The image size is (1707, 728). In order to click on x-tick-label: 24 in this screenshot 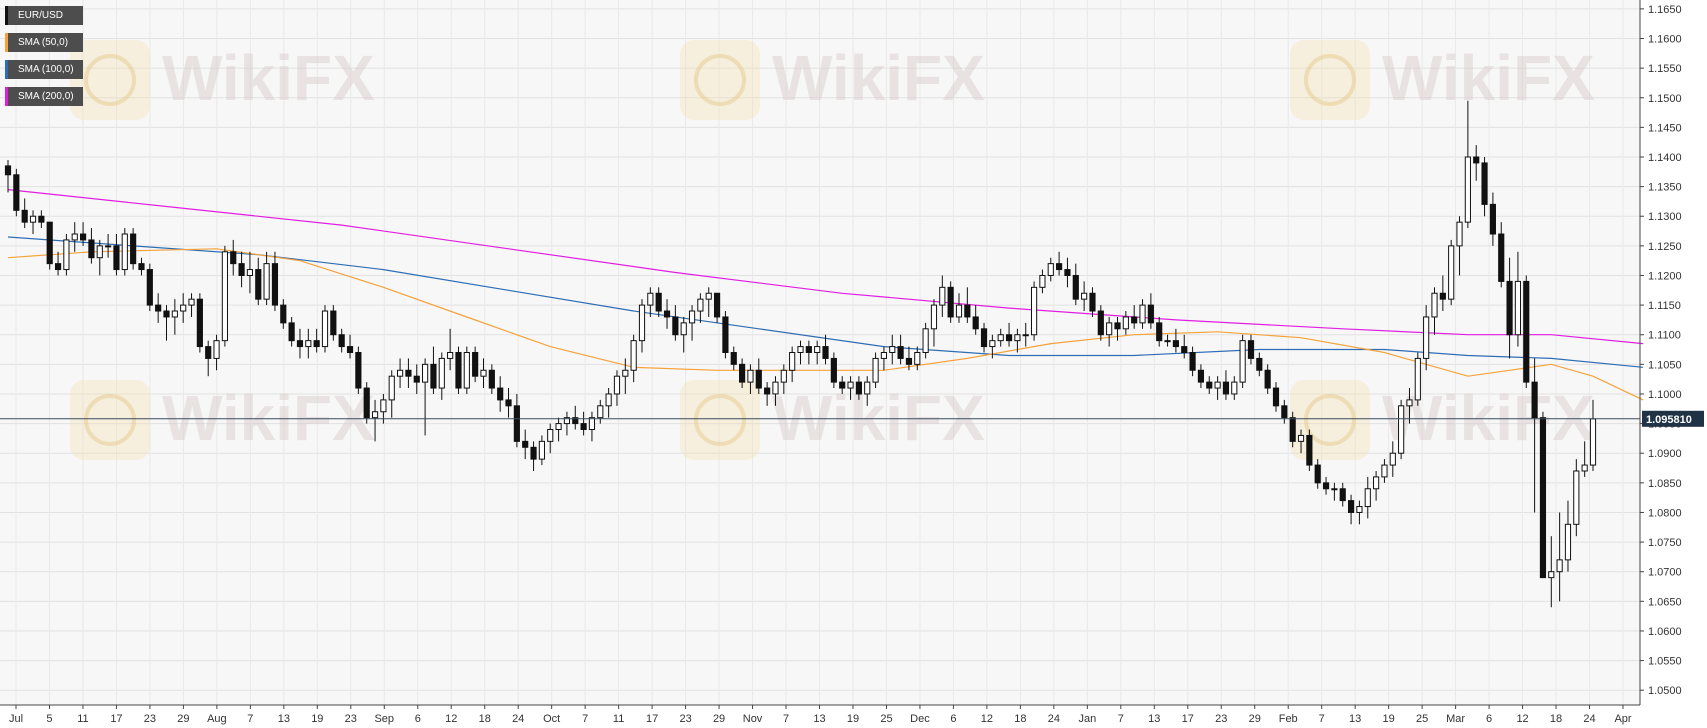, I will do `click(1589, 719)`.